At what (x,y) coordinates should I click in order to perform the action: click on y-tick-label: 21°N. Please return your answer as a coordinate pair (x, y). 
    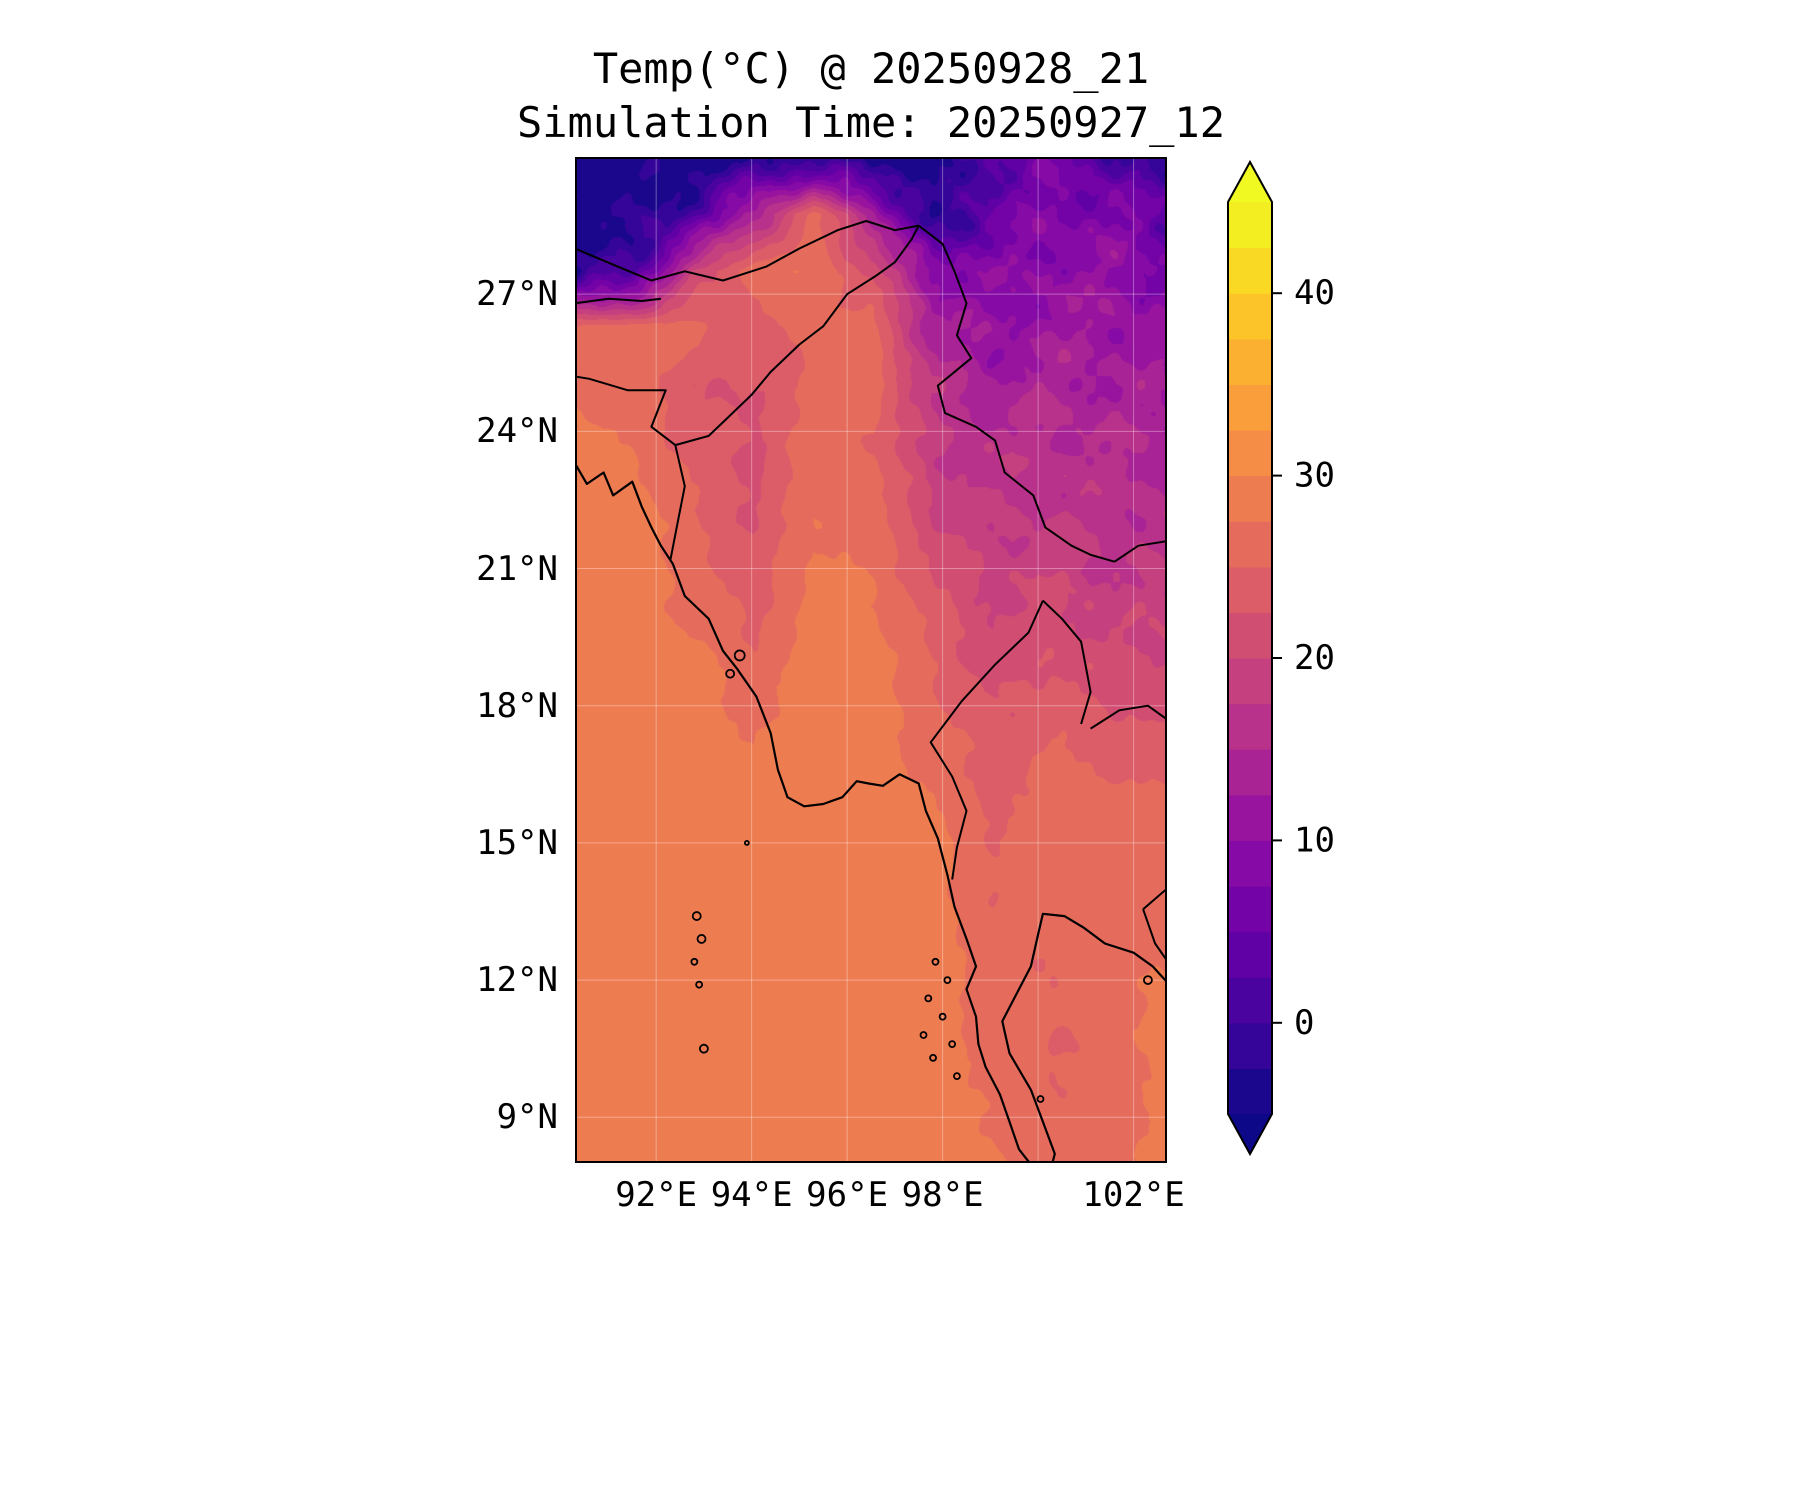
    Looking at the image, I should click on (517, 568).